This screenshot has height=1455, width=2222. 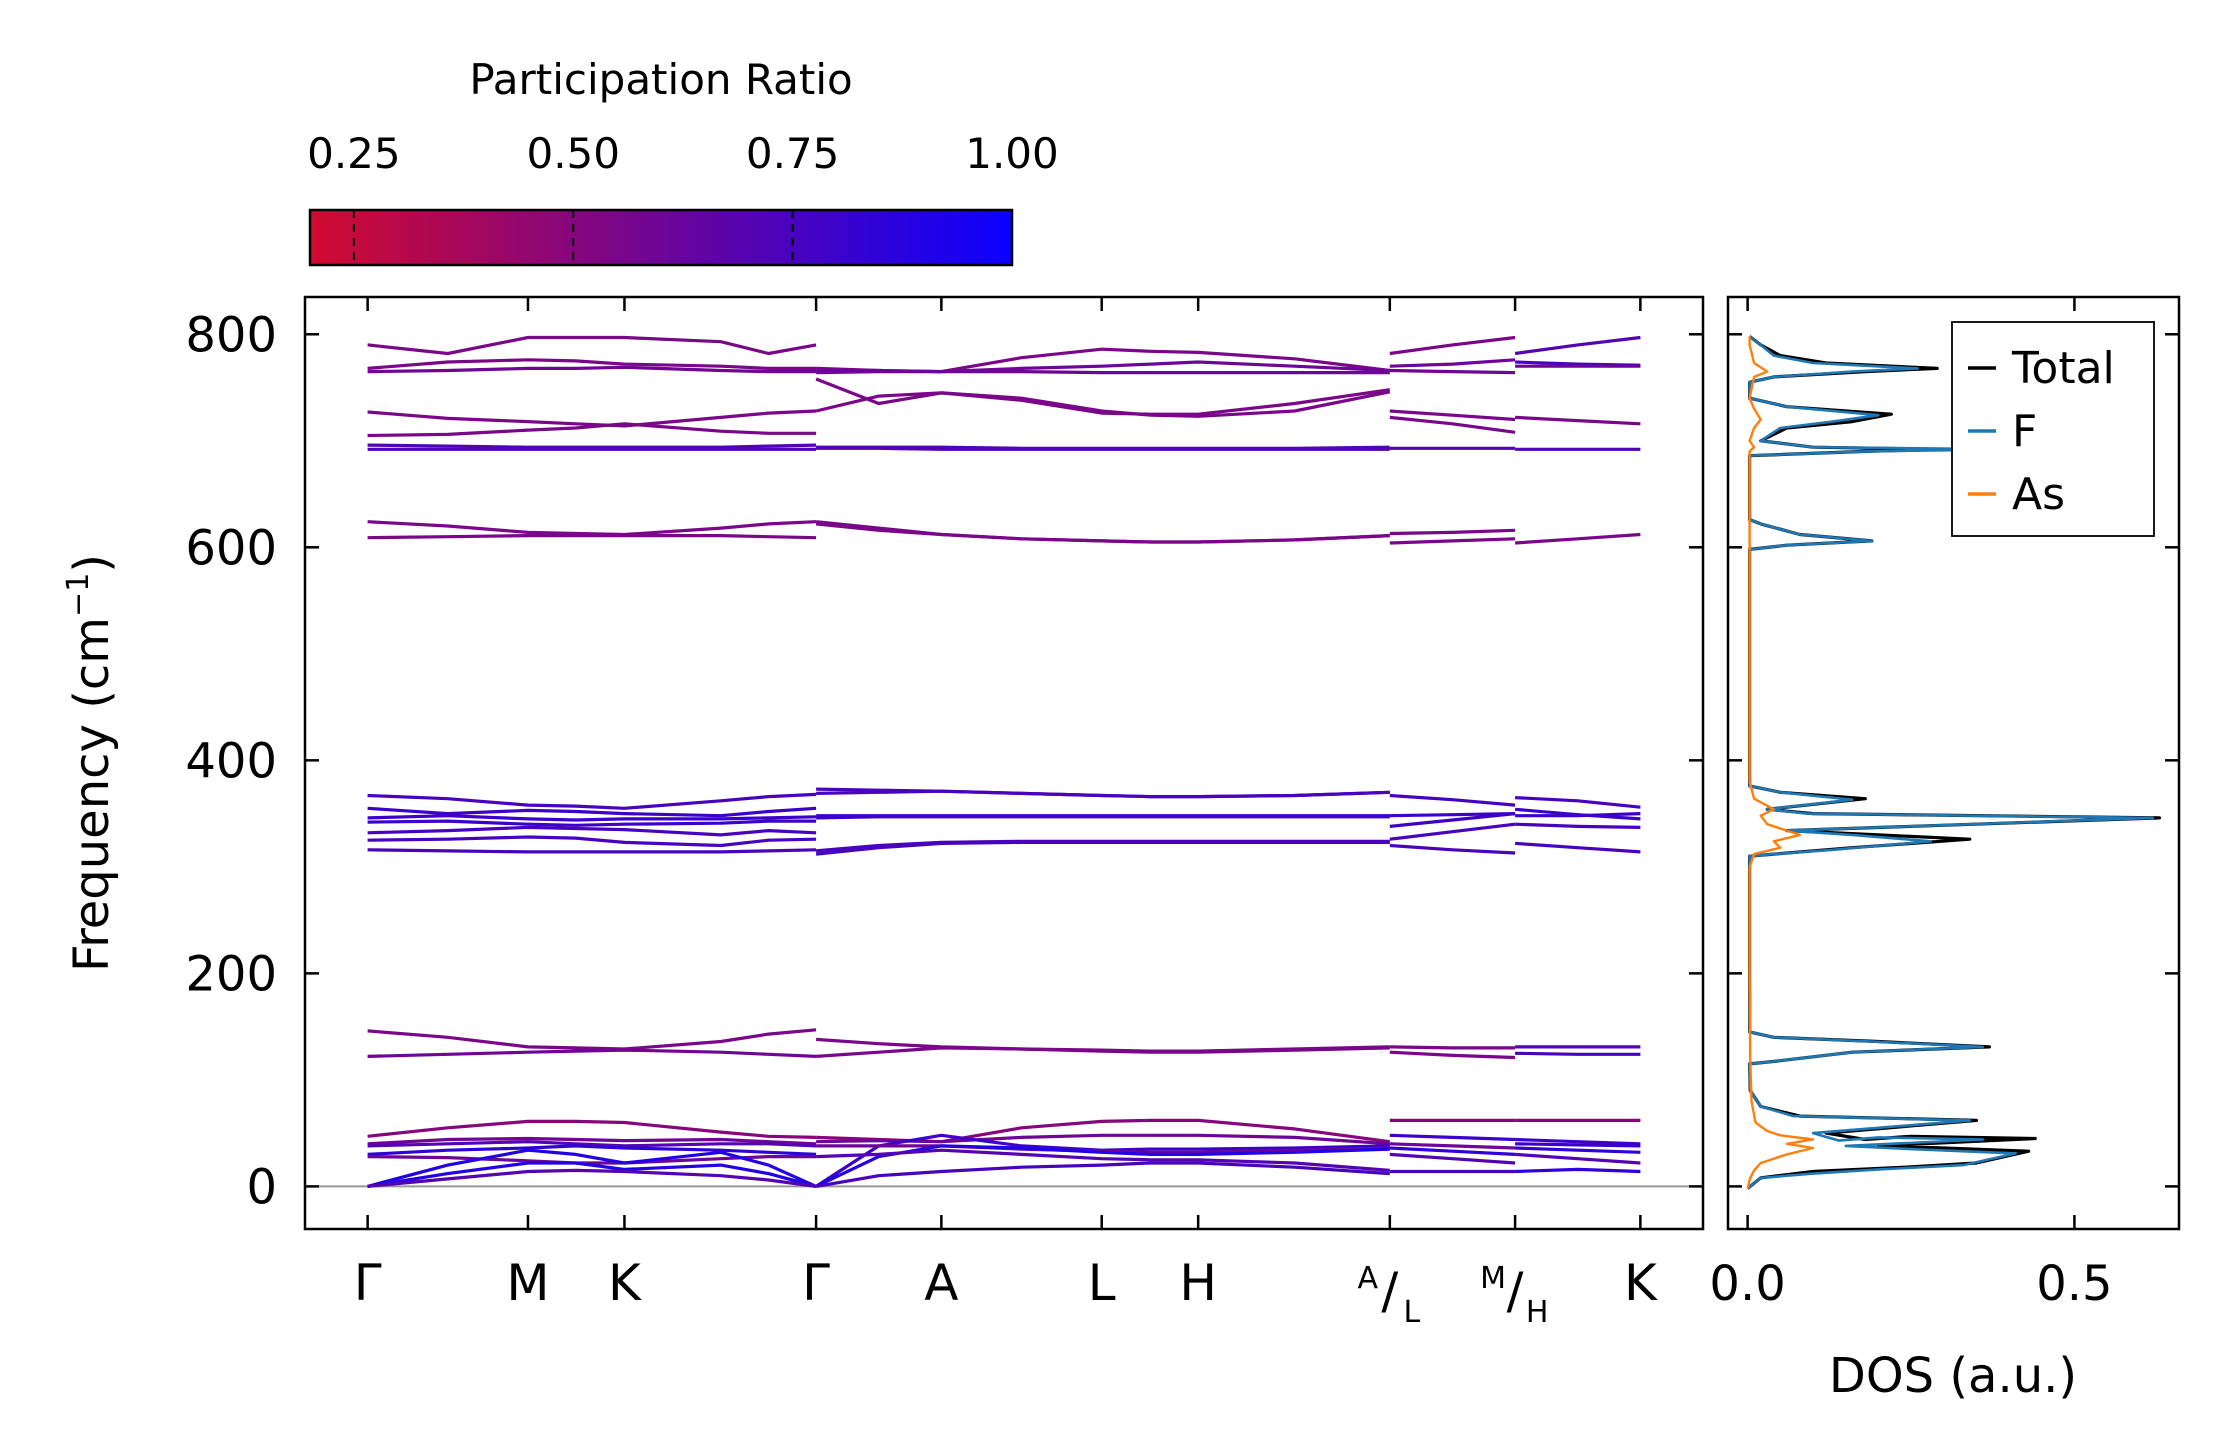 I want to click on kpoint-label-split: A / L, so click(x=1389, y=1295).